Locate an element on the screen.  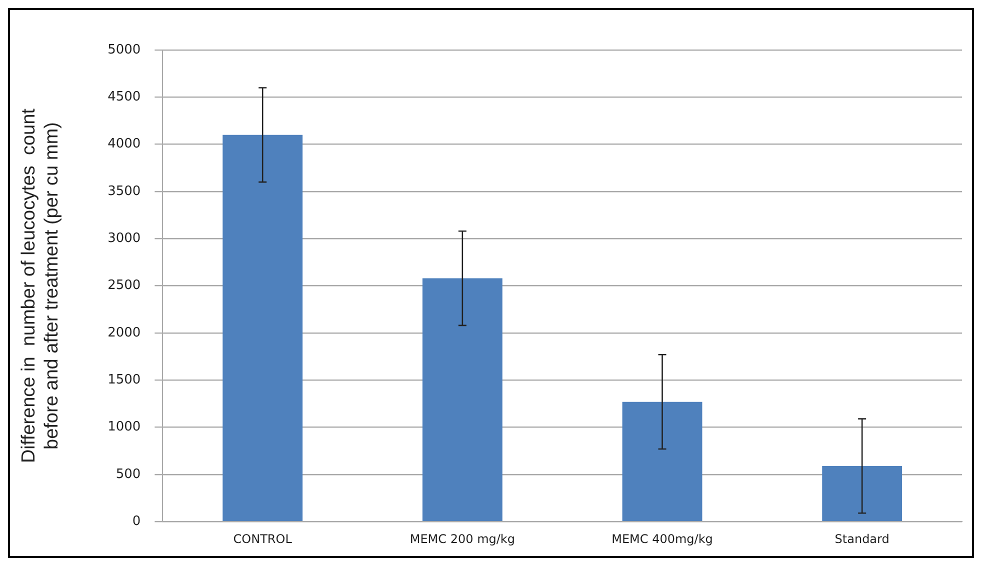
y-tick-label: 2000 is located at coordinates (124, 332).